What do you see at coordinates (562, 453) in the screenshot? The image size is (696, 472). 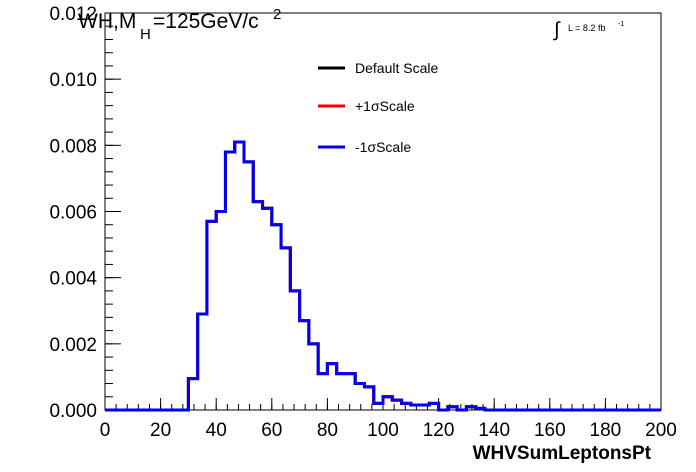 I see `x-axis-title: WHVSumLeptonsPt` at bounding box center [562, 453].